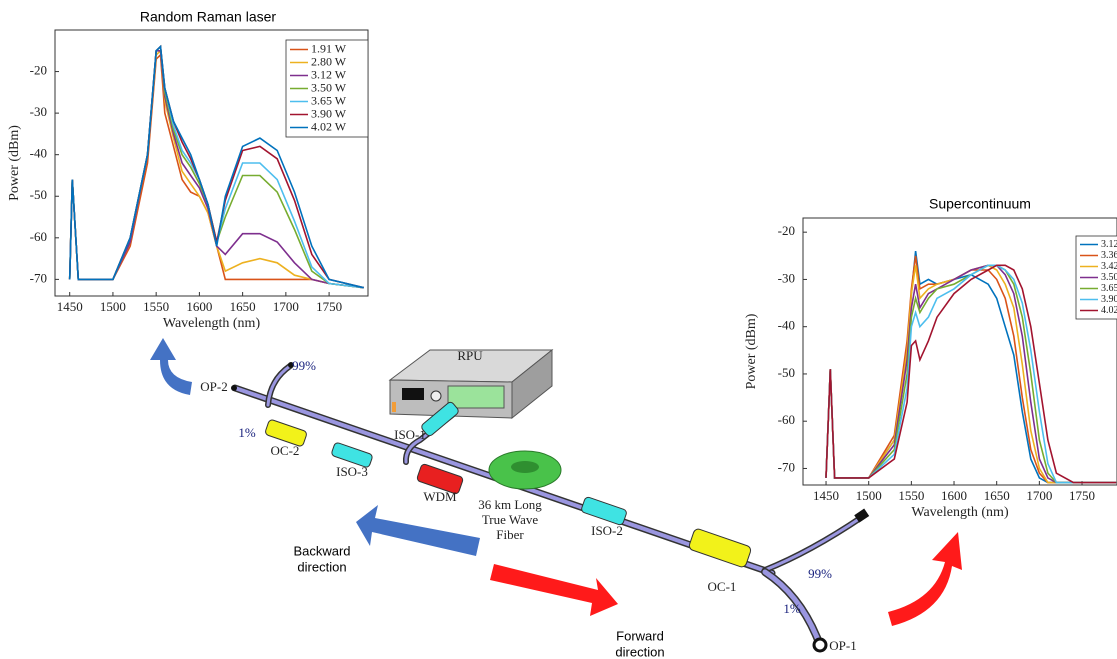 Image resolution: width=1117 pixels, height=659 pixels. Describe the element at coordinates (510, 534) in the screenshot. I see `label: Fiber` at that location.